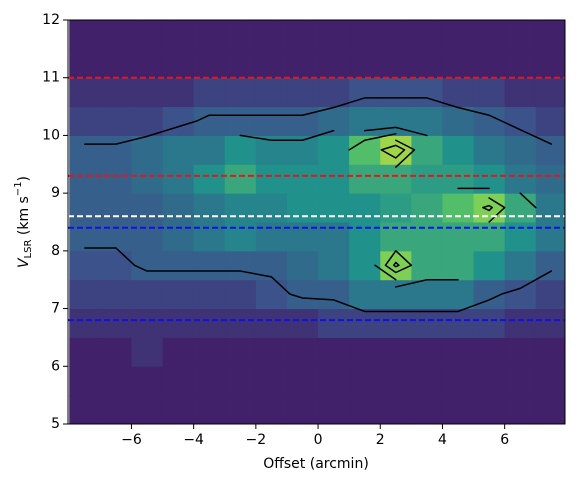  What do you see at coordinates (51, 20) in the screenshot?
I see `y-tick-label: 12` at bounding box center [51, 20].